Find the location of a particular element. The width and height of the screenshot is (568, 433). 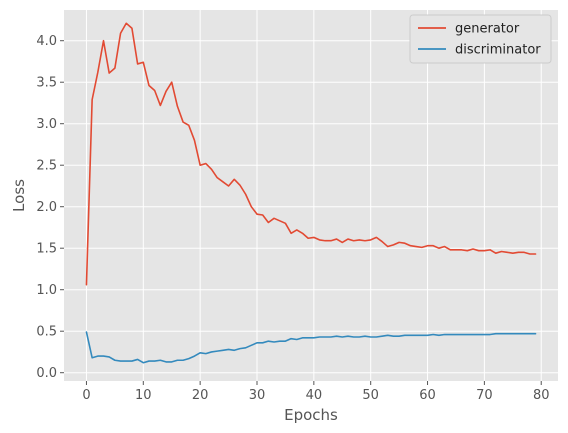

y-tick-label: 2.5 is located at coordinates (46, 166).